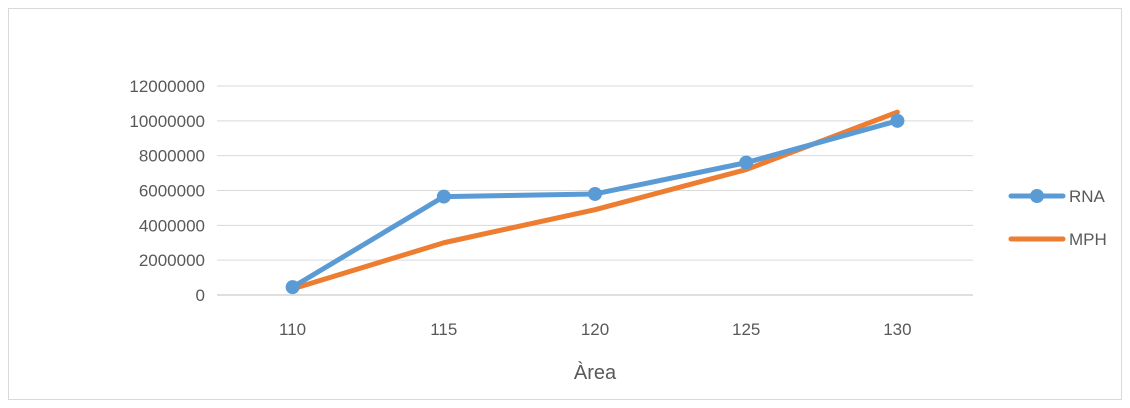 This screenshot has width=1130, height=408. Describe the element at coordinates (443, 329) in the screenshot. I see `x-tick-label: 115` at that location.